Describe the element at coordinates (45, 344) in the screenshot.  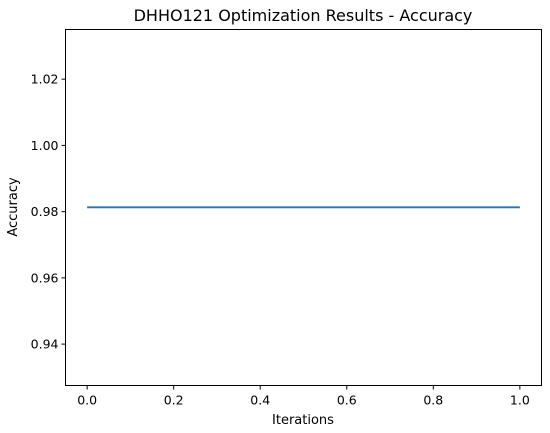
I see `y-tick-label: 0.94` at that location.